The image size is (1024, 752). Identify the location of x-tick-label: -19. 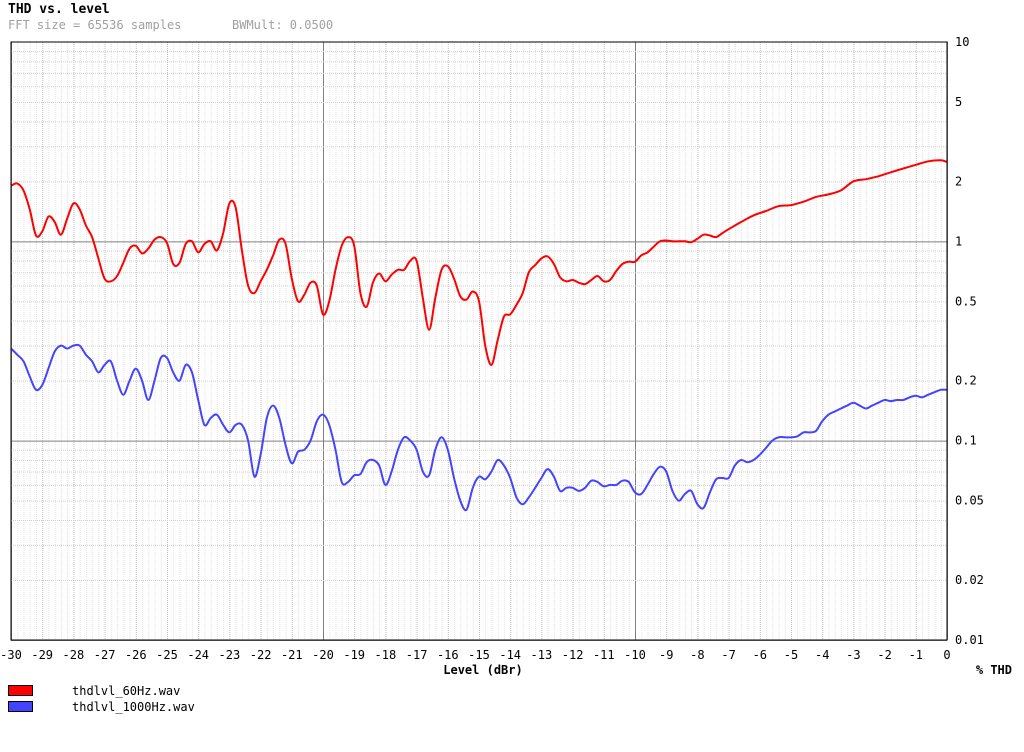
(354, 655).